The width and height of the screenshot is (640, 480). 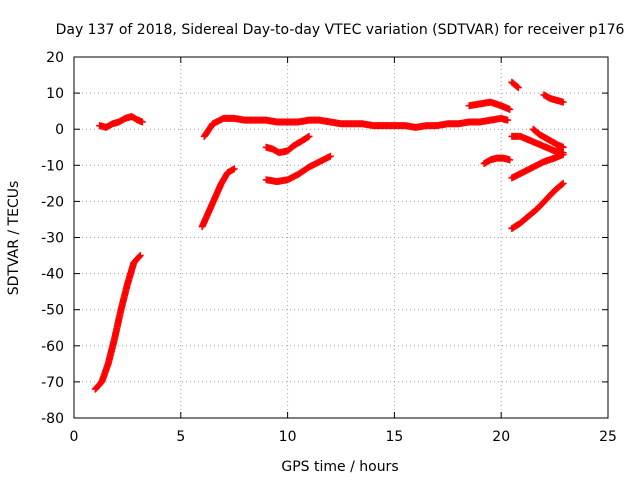 I want to click on x-tick-label: 10, so click(x=288, y=437).